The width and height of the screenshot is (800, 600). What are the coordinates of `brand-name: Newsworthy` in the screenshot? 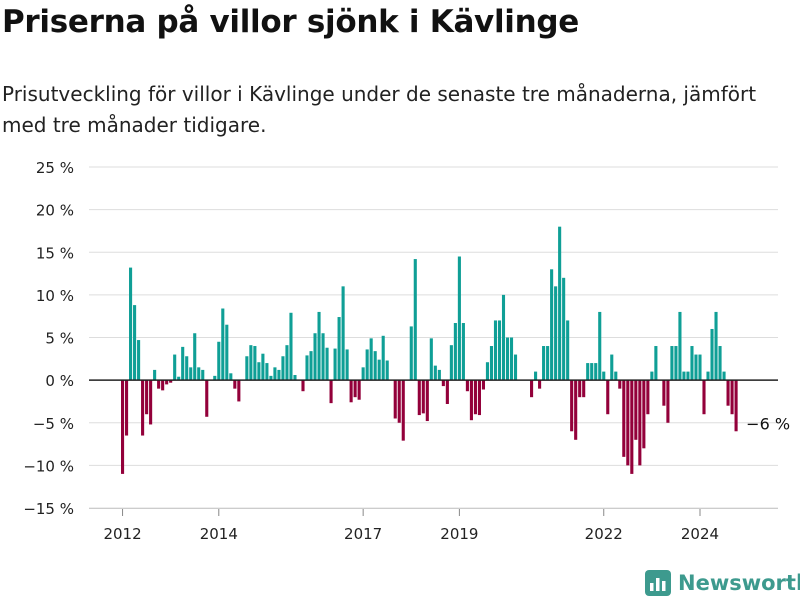 It's located at (739, 583).